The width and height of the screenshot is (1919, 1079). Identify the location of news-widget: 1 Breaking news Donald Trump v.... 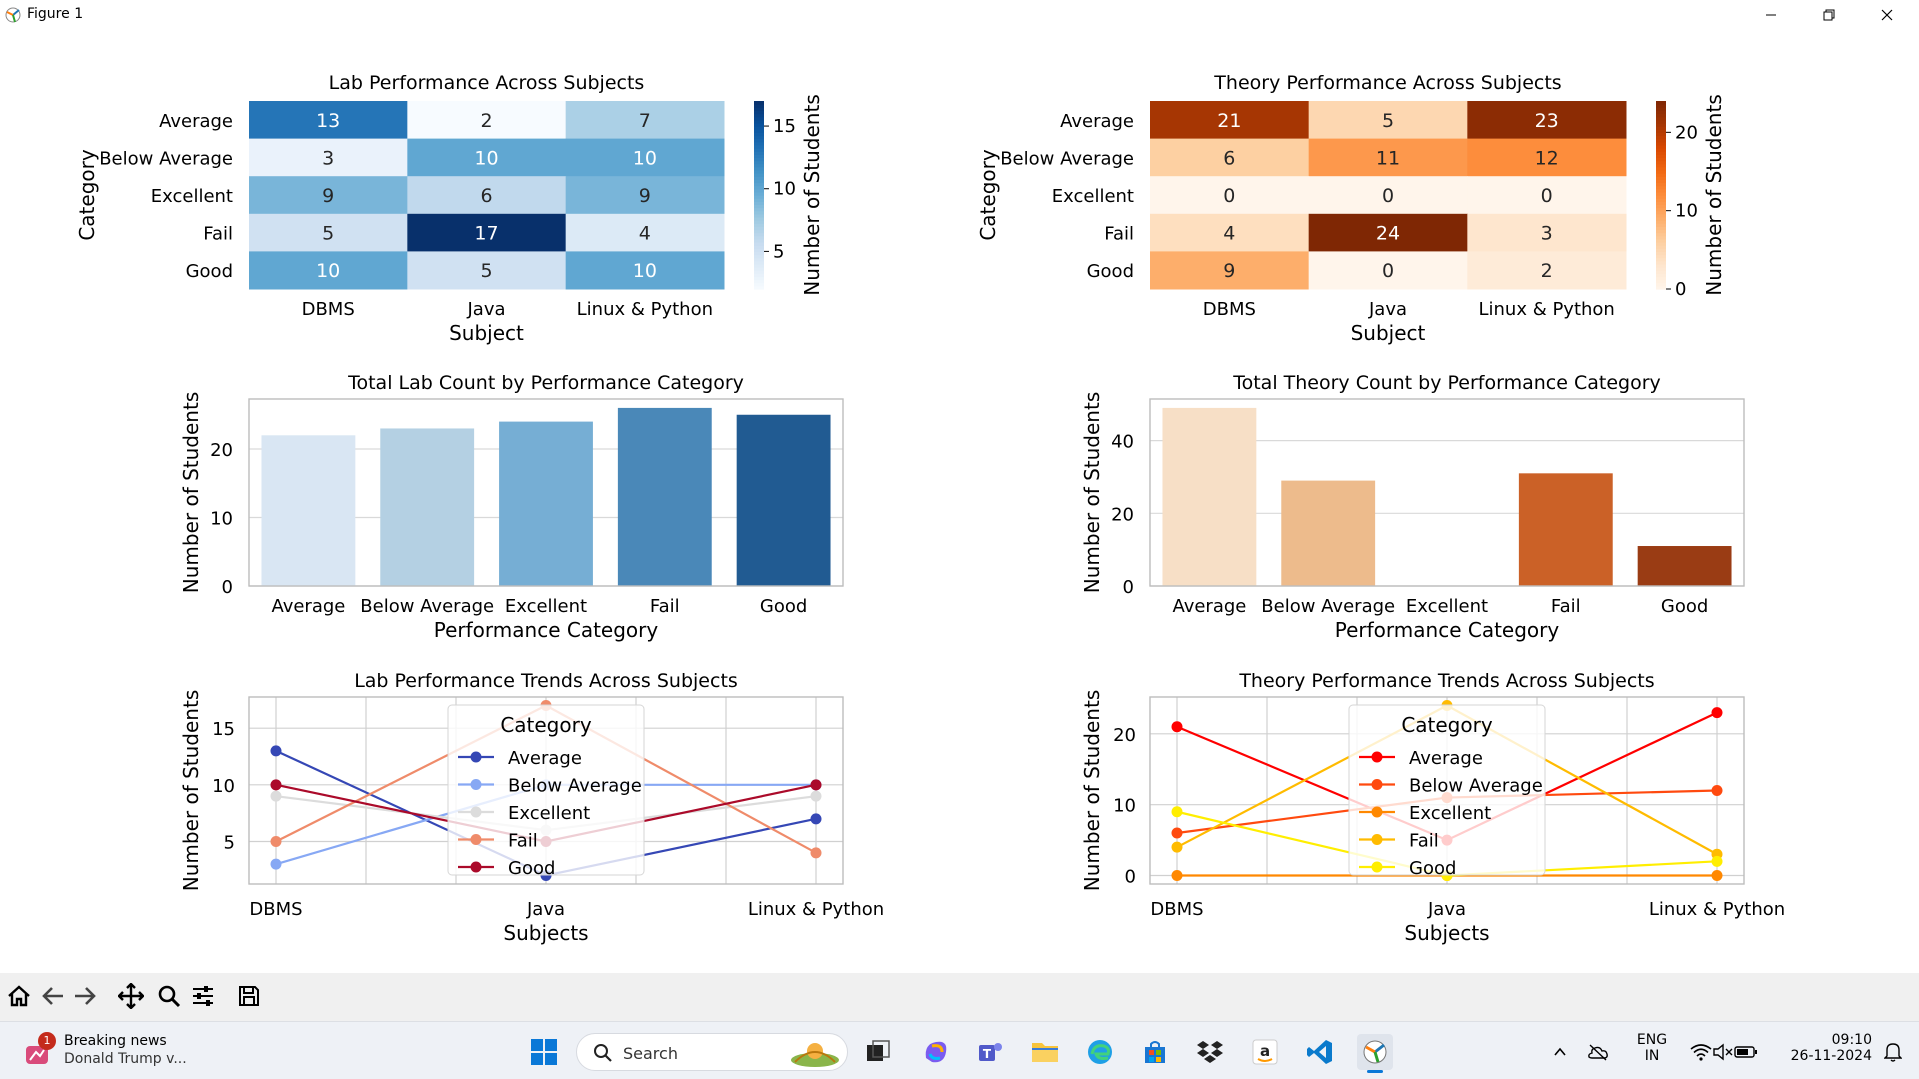
(108, 1052).